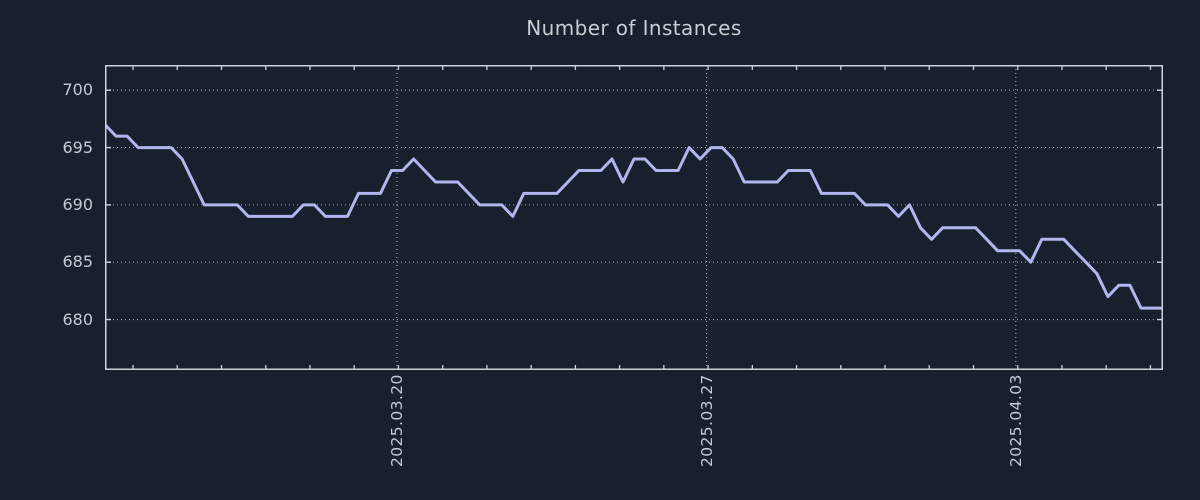 Image resolution: width=1200 pixels, height=500 pixels. Describe the element at coordinates (77, 319) in the screenshot. I see `y-tick-label: 680` at that location.